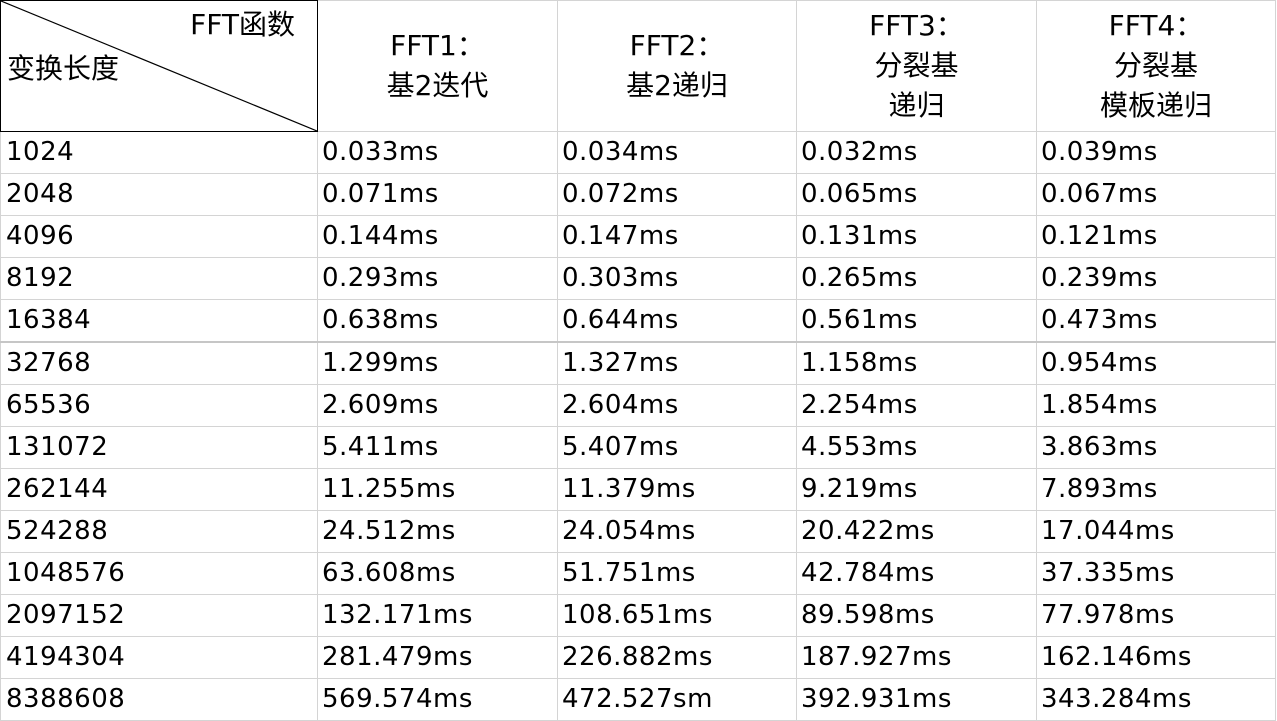 This screenshot has height=721, width=1277. I want to click on diagonal-divider, so click(159, 66).